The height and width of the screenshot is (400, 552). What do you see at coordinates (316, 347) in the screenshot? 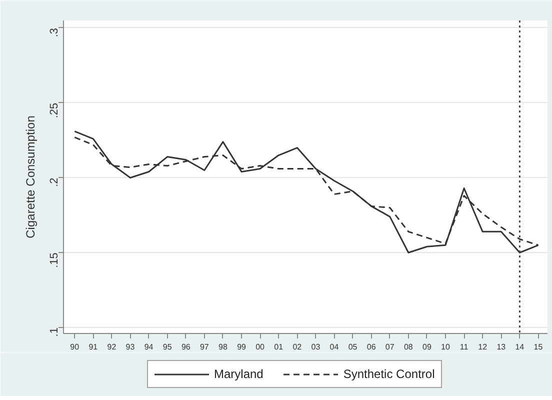
I see `x-tick-label: 03` at bounding box center [316, 347].